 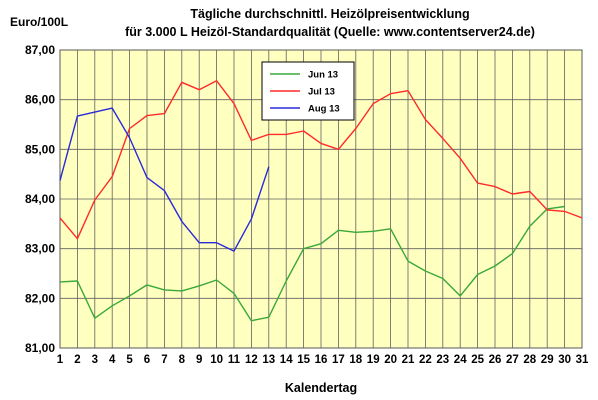 I want to click on x-tick-label: 3, so click(x=95, y=360).